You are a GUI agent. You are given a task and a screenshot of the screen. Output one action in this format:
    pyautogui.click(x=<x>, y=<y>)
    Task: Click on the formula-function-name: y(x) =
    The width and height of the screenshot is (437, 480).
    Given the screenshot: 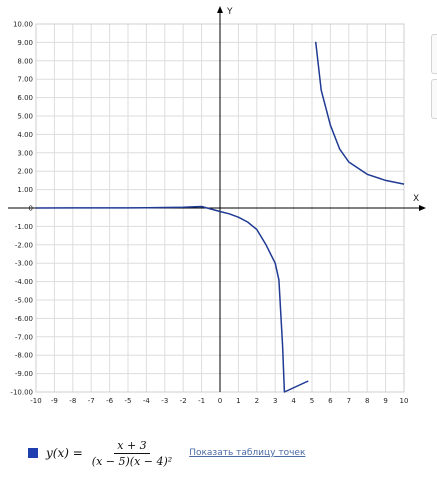 What is the action you would take?
    pyautogui.click(x=64, y=453)
    